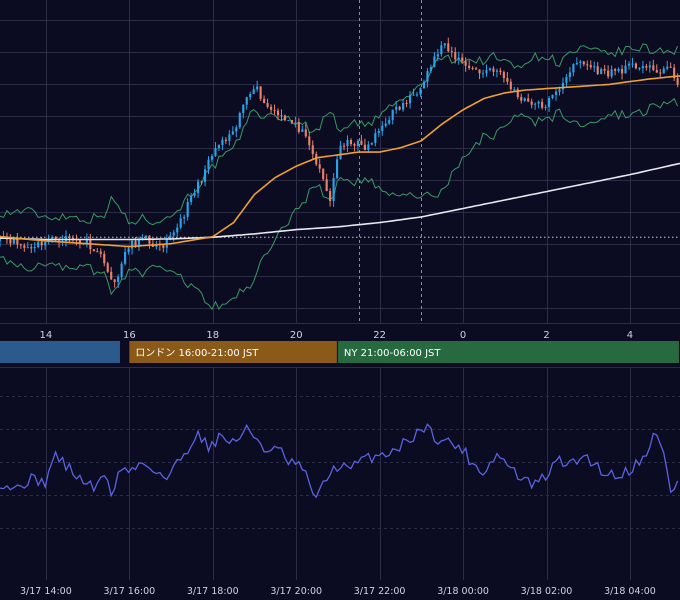 Image resolution: width=680 pixels, height=600 pixels. What do you see at coordinates (337, 335) in the screenshot?
I see `price-x-axis: 14 16 18 20 22 0 2 4` at bounding box center [337, 335].